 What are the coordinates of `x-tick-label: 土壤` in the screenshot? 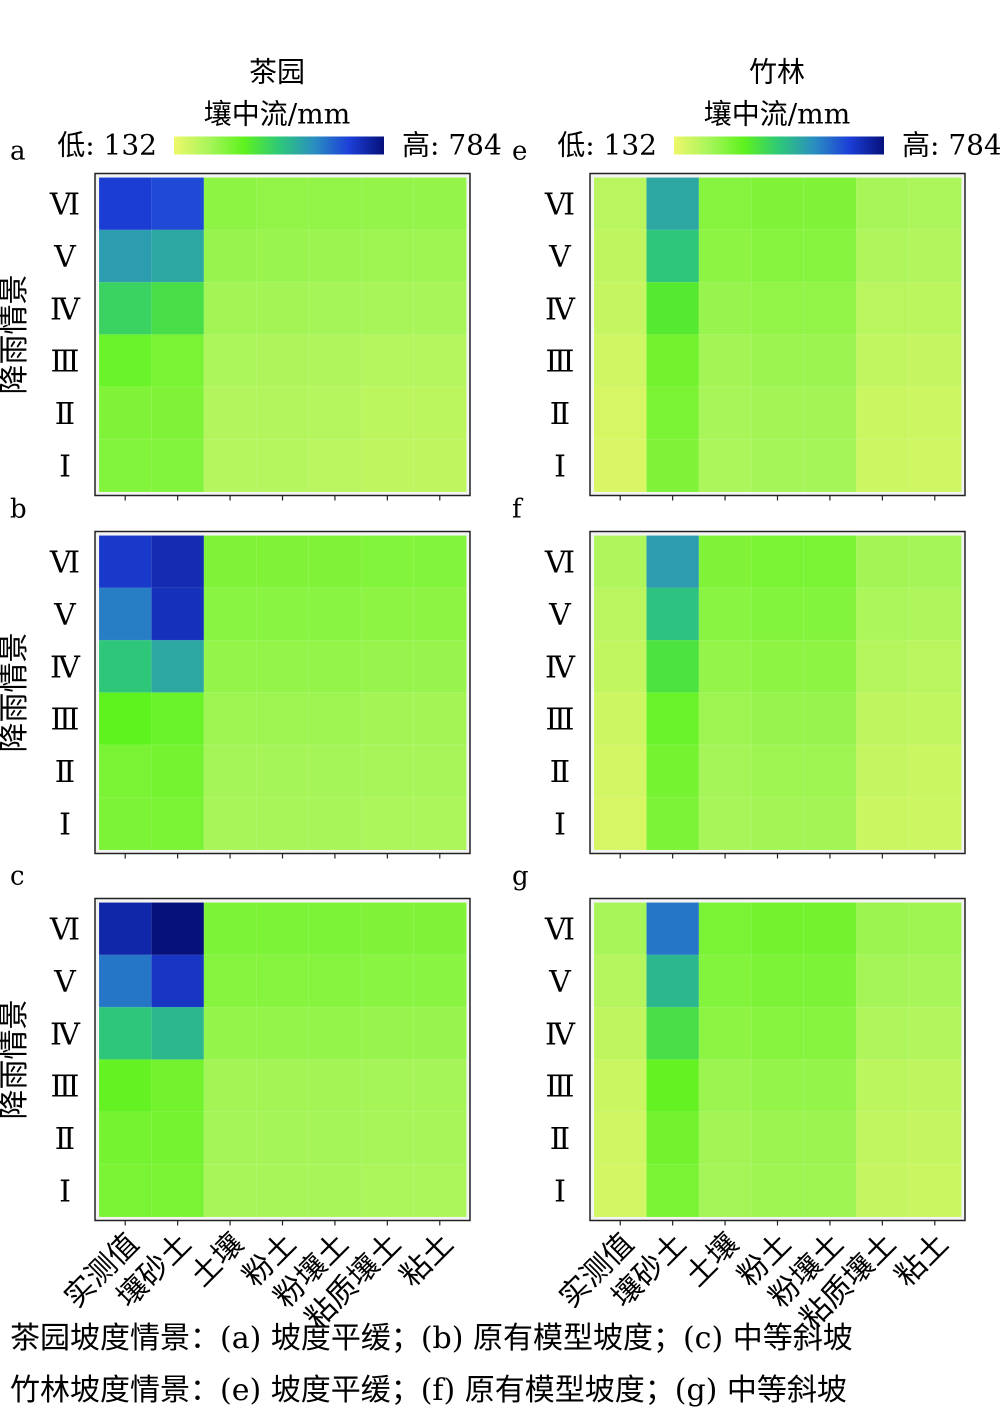 It's located at (712, 1259).